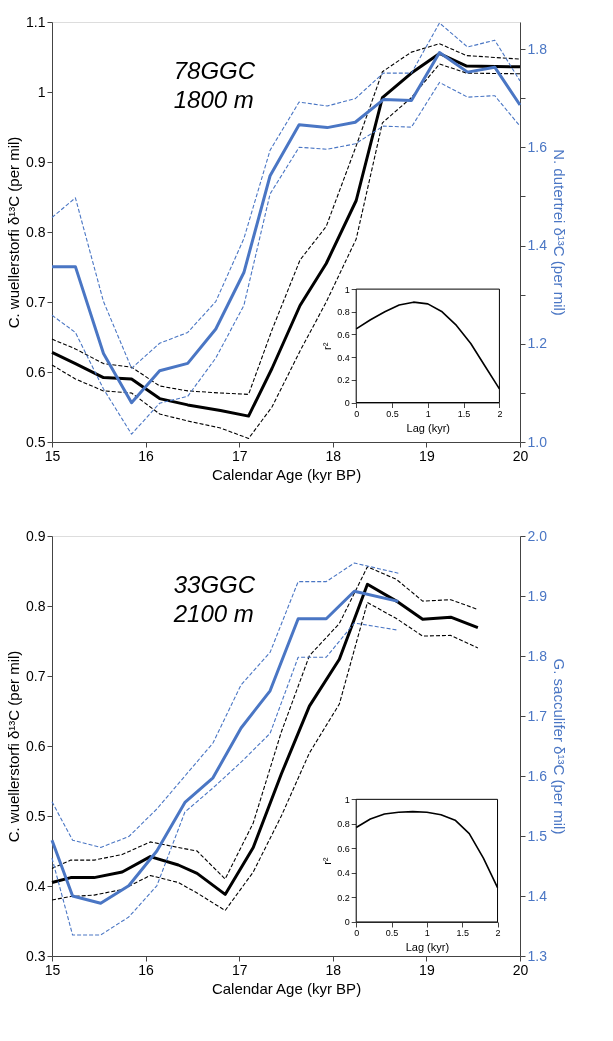  Describe the element at coordinates (36, 21) in the screenshot. I see `y-tick-label: 1.1` at that location.